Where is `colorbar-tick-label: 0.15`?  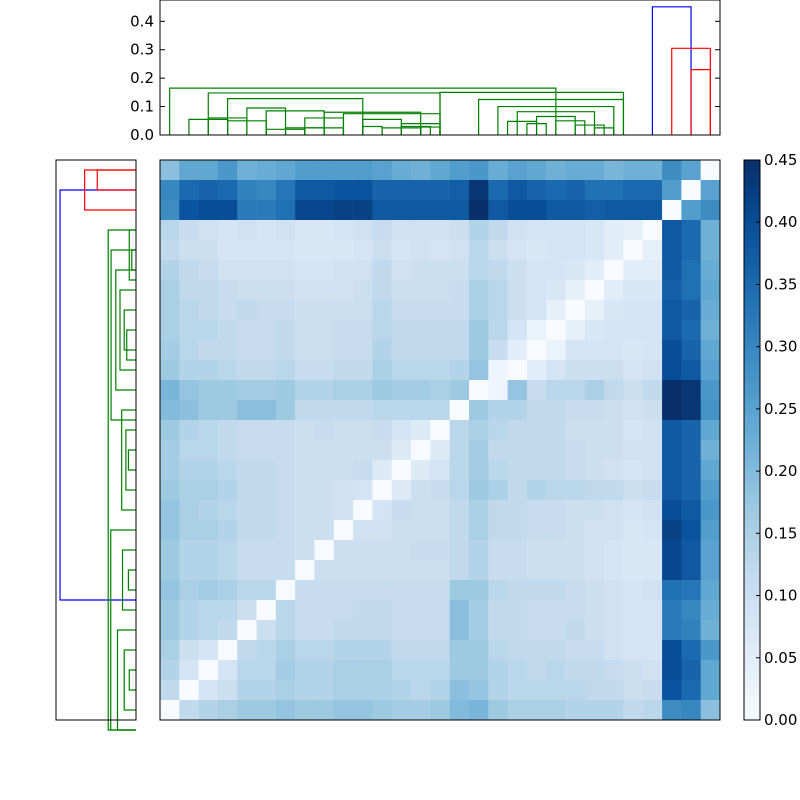 colorbar-tick-label: 0.15 is located at coordinates (780, 533).